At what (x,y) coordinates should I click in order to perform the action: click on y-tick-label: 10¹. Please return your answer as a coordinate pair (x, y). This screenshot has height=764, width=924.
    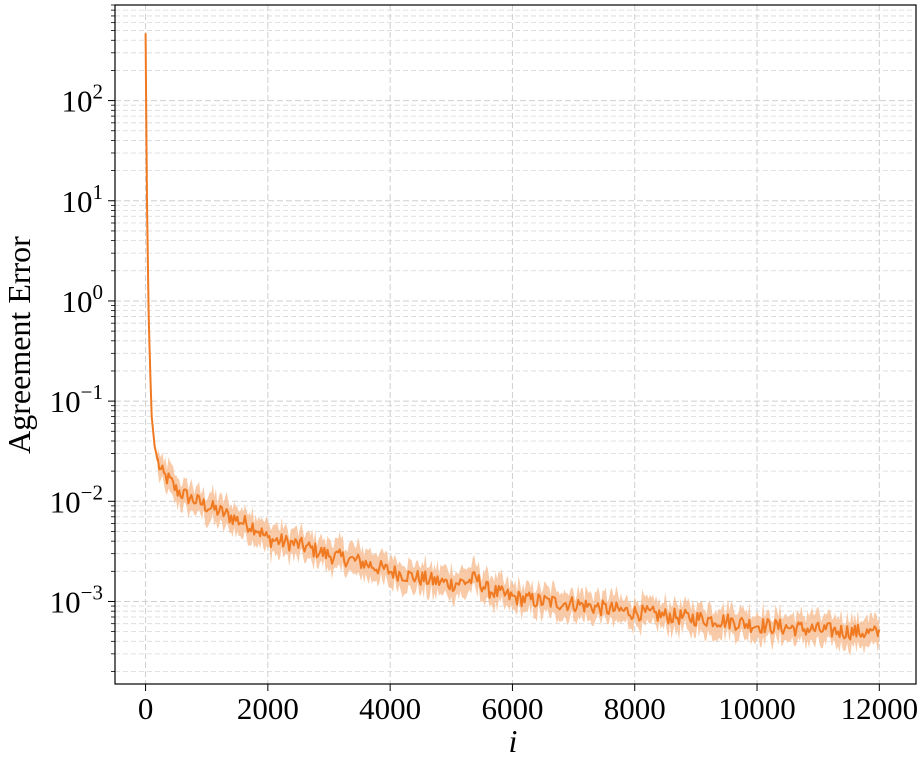
    Looking at the image, I should click on (83, 199).